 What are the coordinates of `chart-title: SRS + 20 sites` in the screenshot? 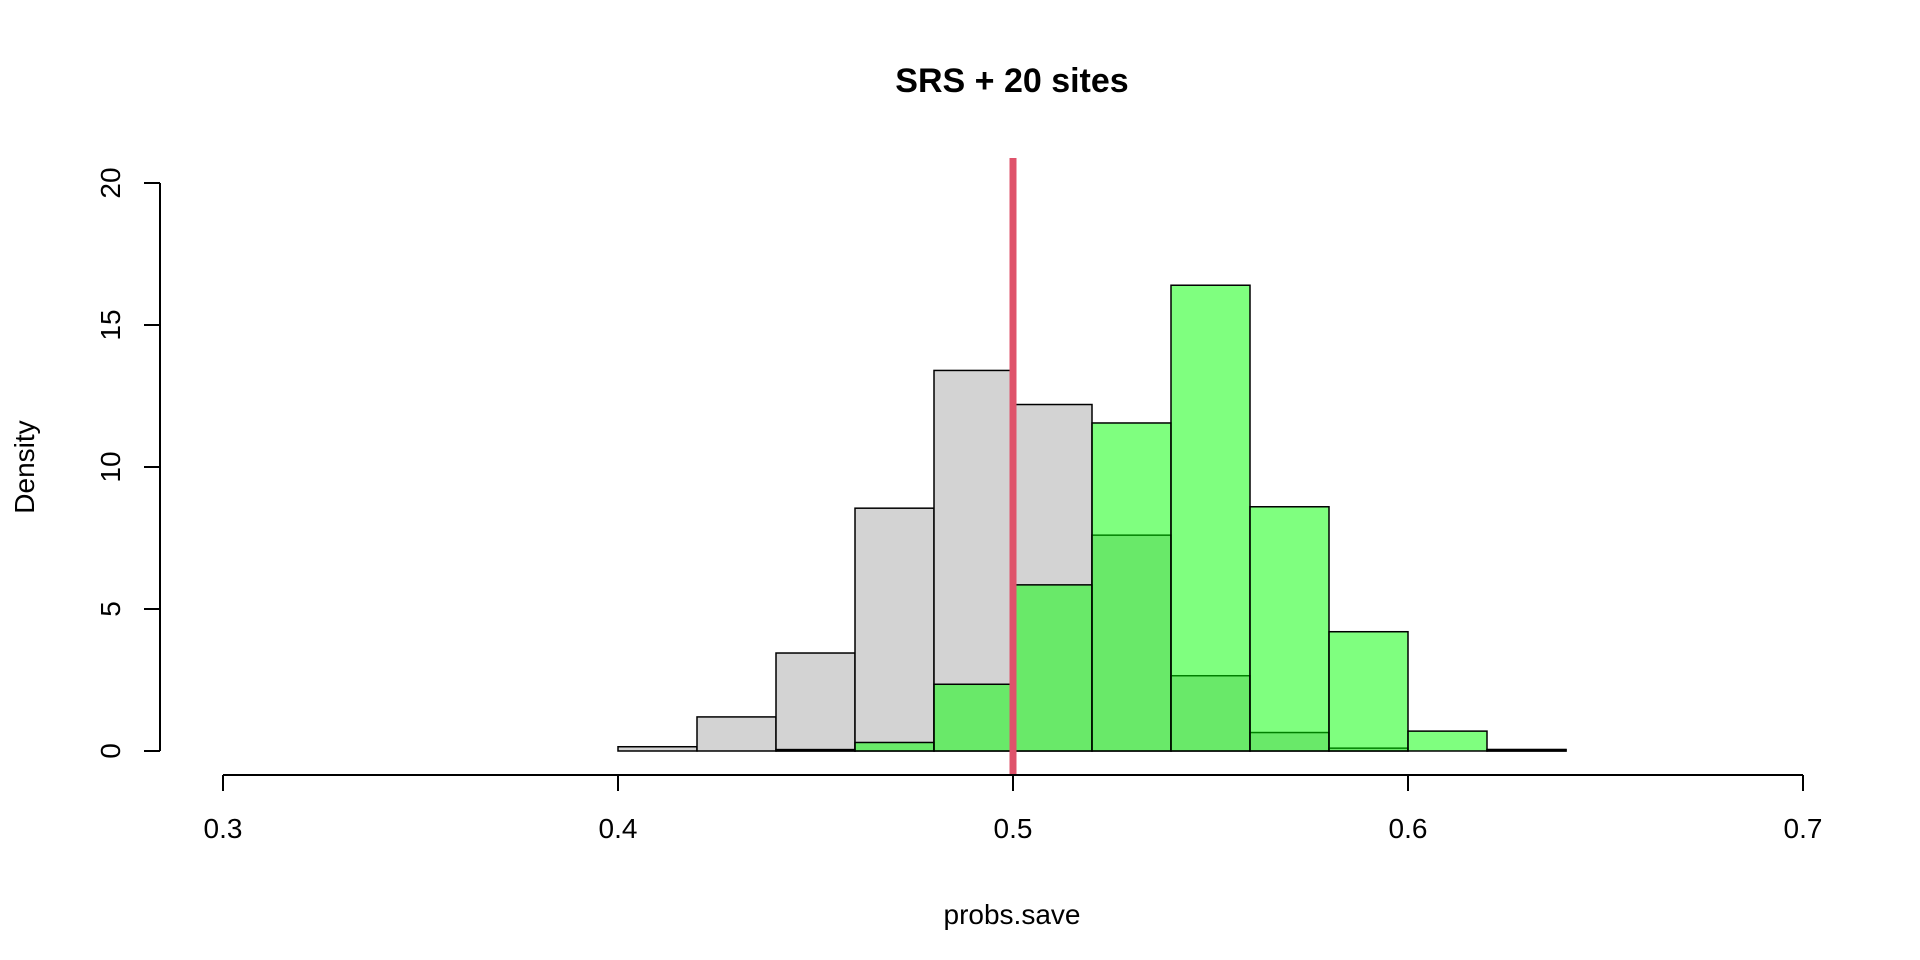 It's located at (1011, 81).